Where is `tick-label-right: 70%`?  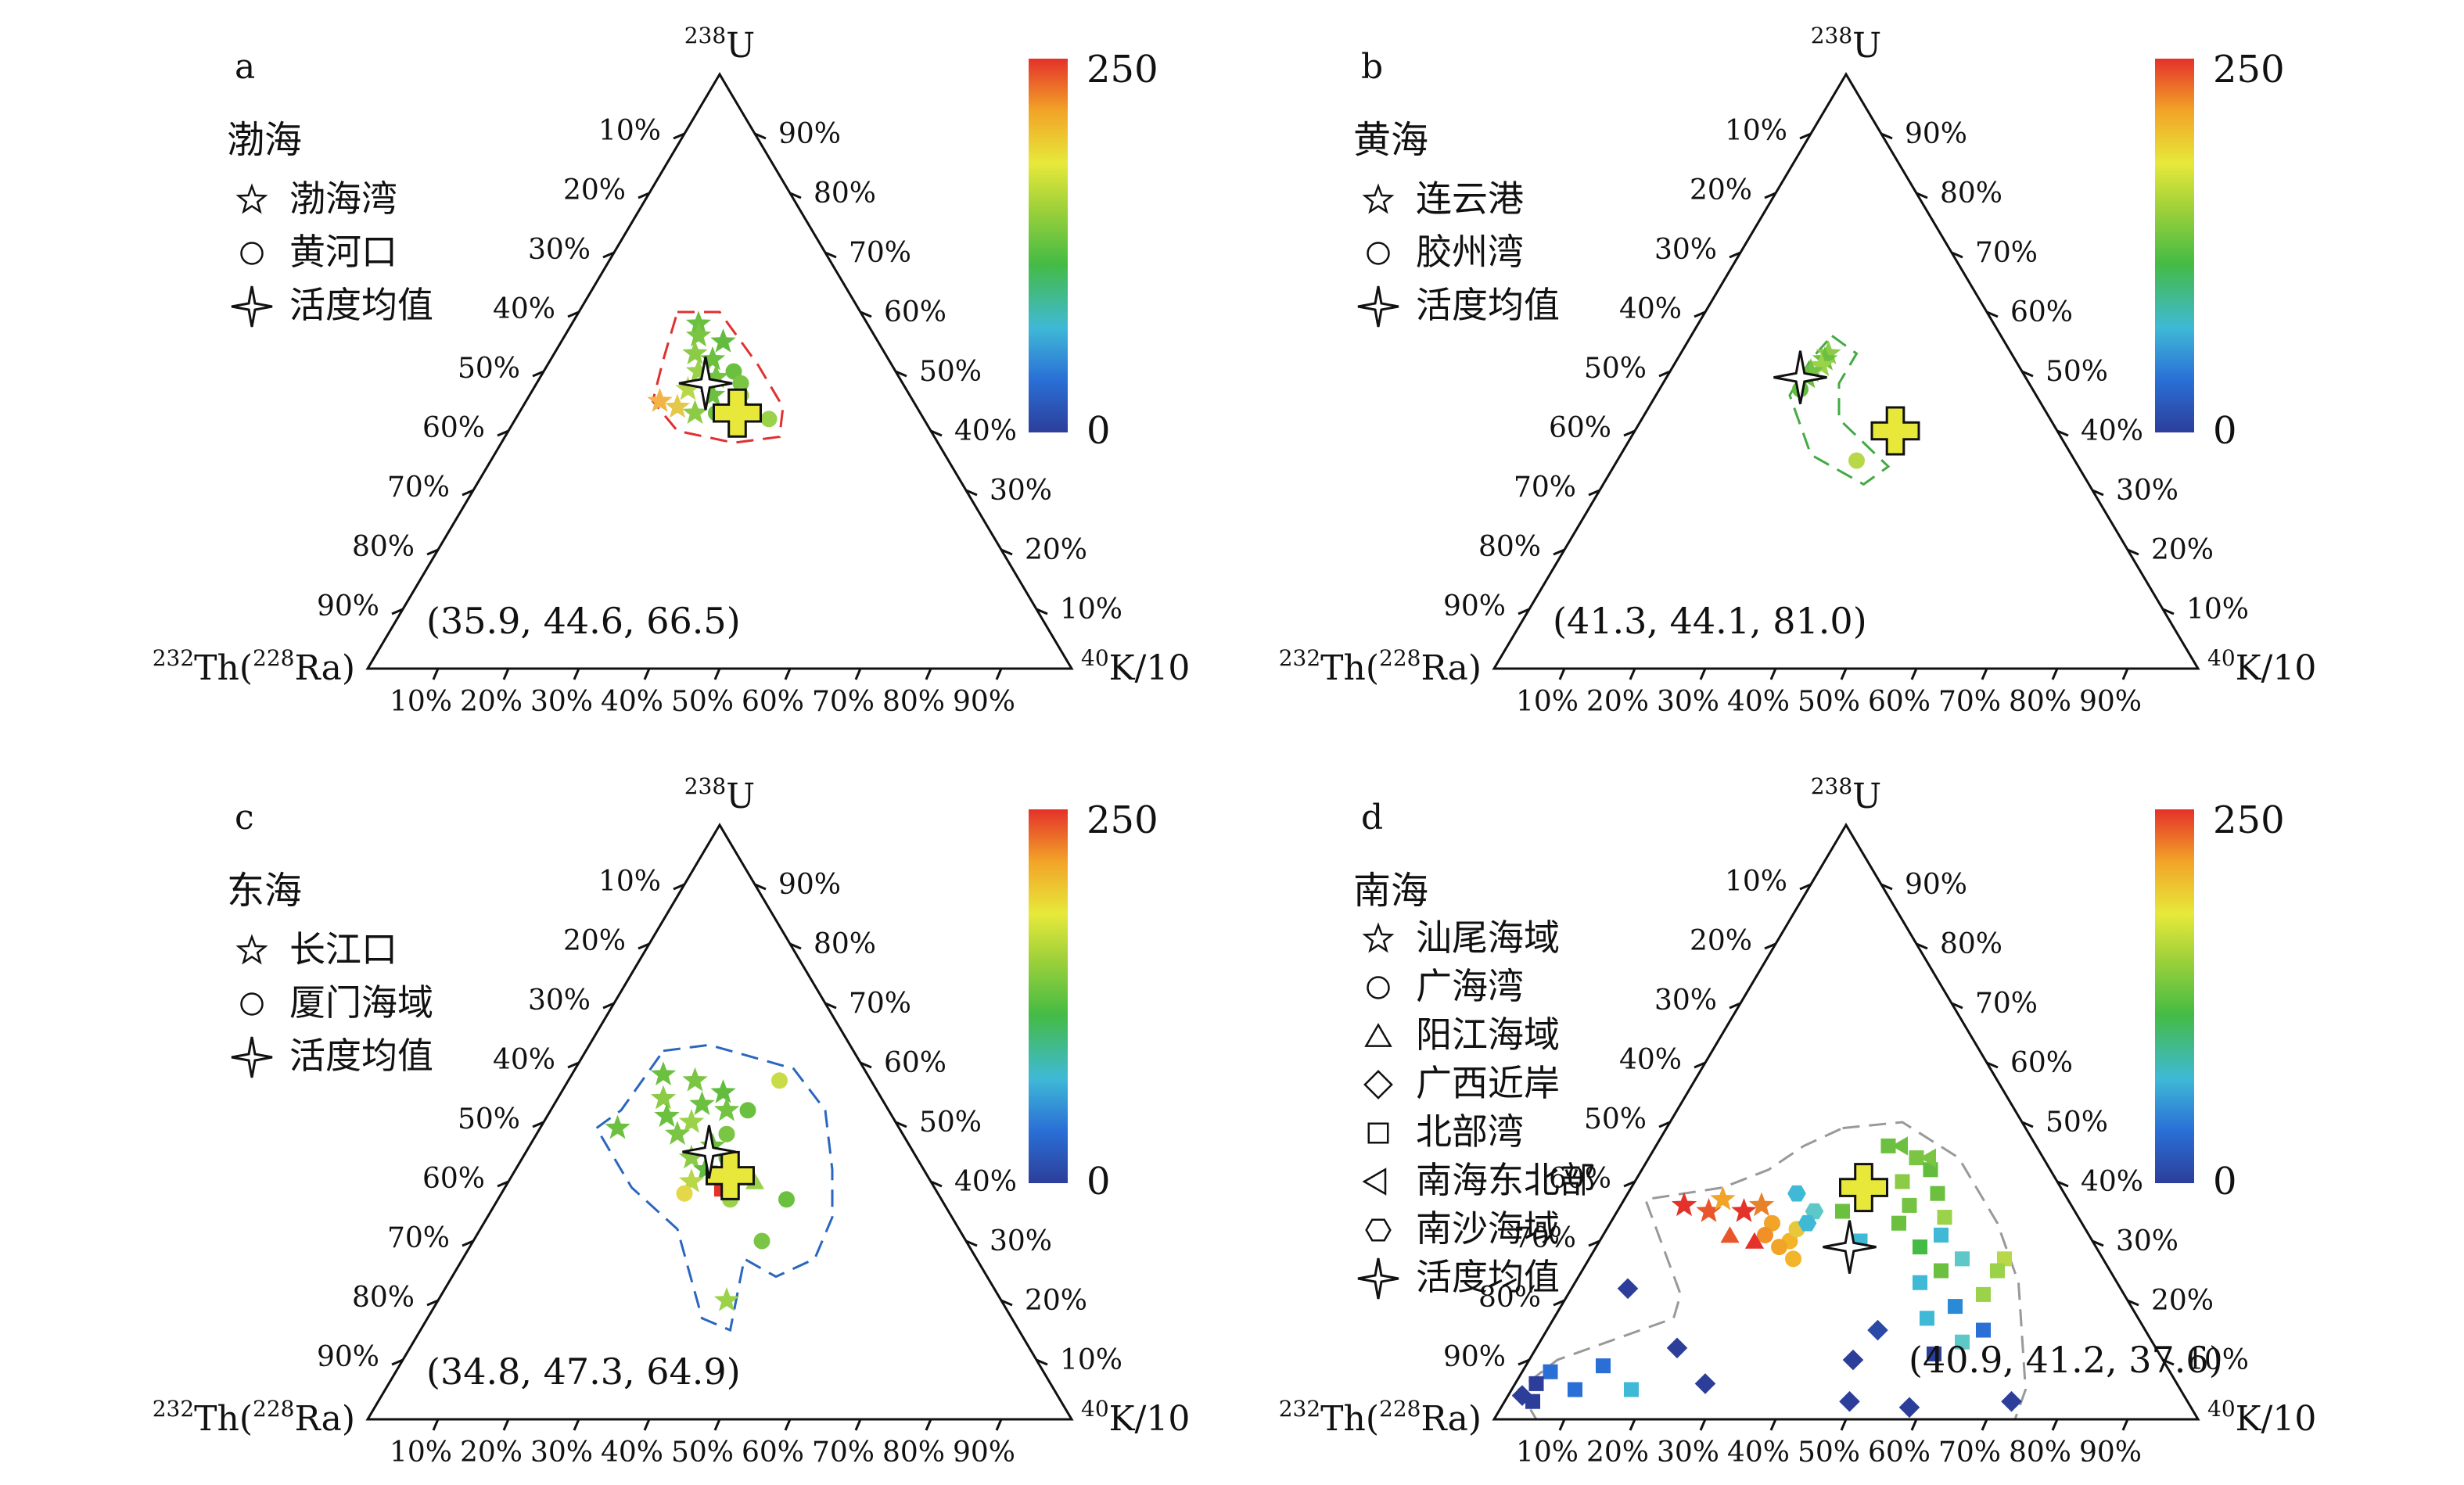 tick-label-right: 70% is located at coordinates (2006, 253).